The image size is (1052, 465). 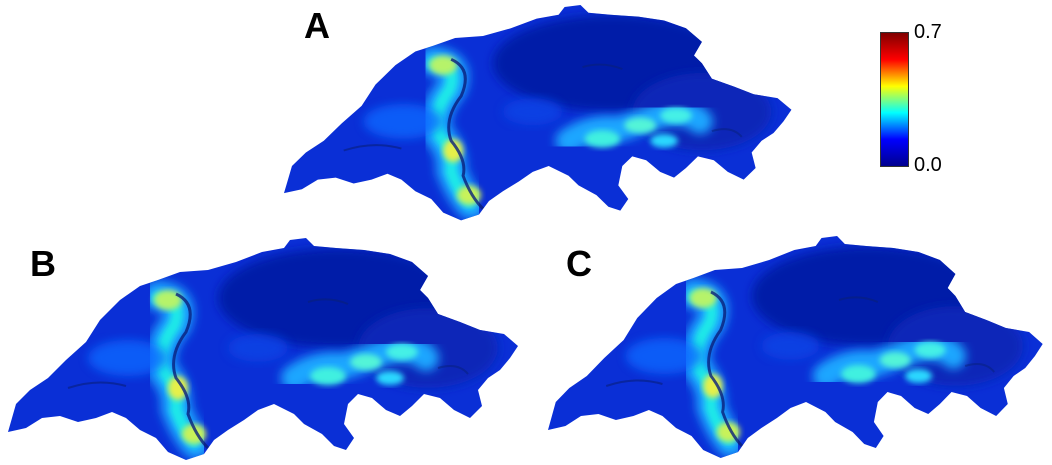 What do you see at coordinates (43, 263) in the screenshot?
I see `panel-label-b: B` at bounding box center [43, 263].